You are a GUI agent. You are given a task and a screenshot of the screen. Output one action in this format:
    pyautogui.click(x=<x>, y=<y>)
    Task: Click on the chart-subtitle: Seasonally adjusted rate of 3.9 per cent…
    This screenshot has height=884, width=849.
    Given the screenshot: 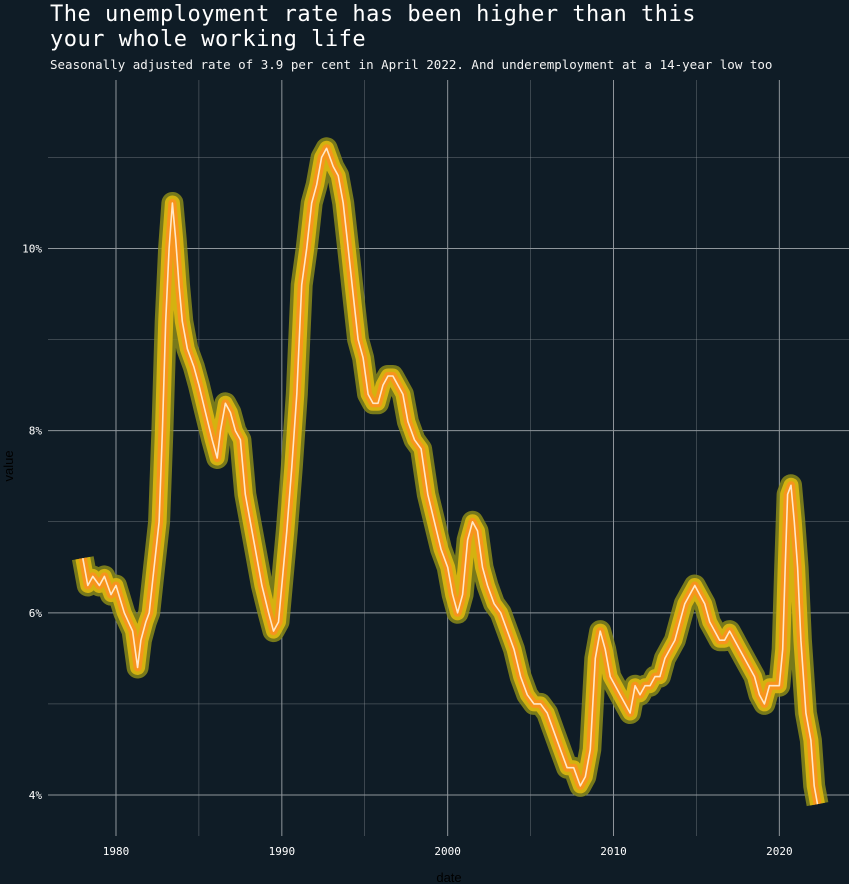 What is the action you would take?
    pyautogui.click(x=411, y=64)
    